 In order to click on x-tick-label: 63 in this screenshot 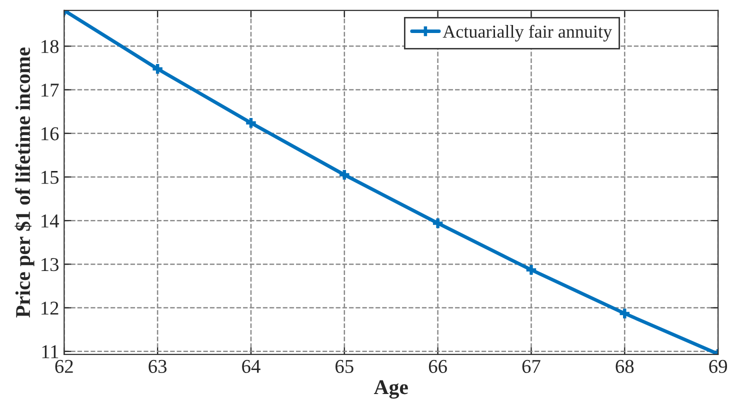, I will do `click(157, 366)`.